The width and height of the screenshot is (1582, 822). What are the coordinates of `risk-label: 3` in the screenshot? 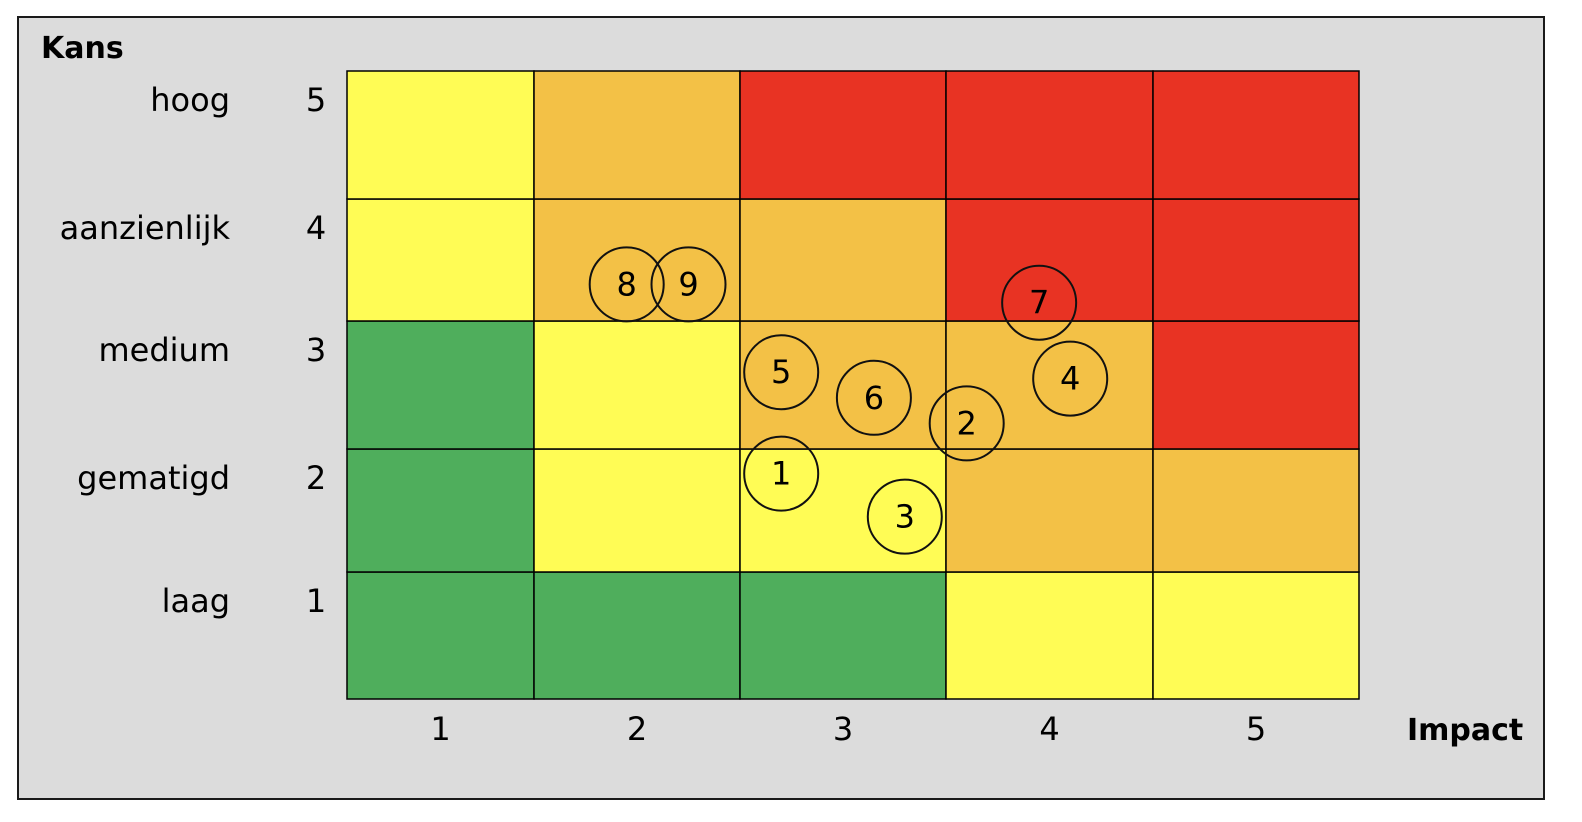 It's located at (905, 517).